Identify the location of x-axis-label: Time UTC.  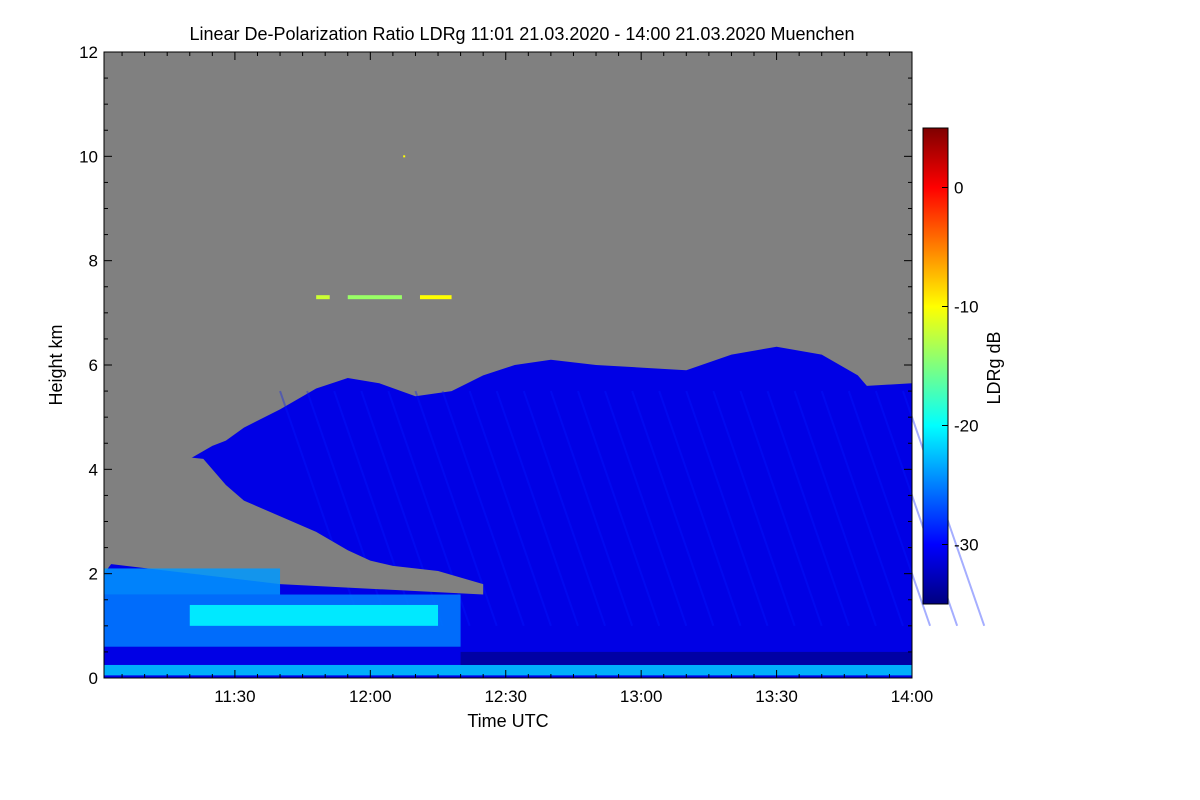
(507, 721).